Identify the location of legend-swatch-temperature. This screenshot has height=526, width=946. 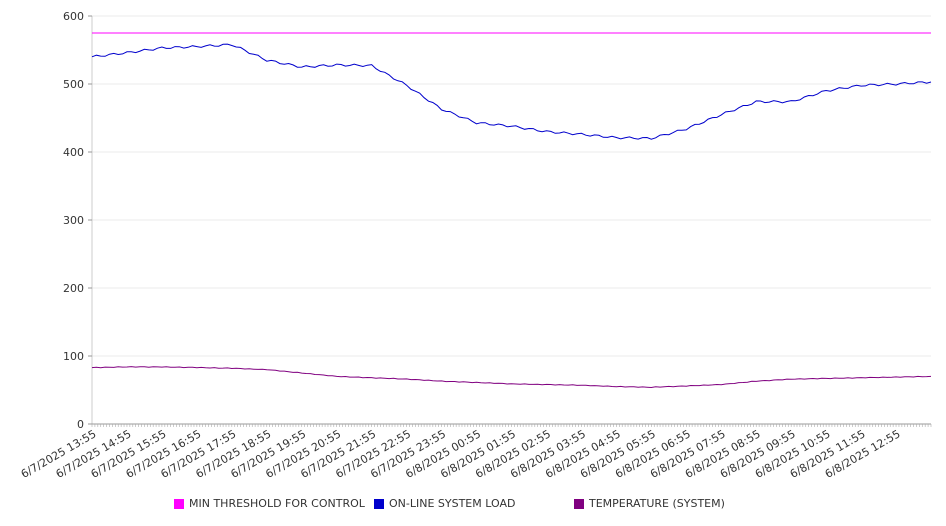
(579, 503).